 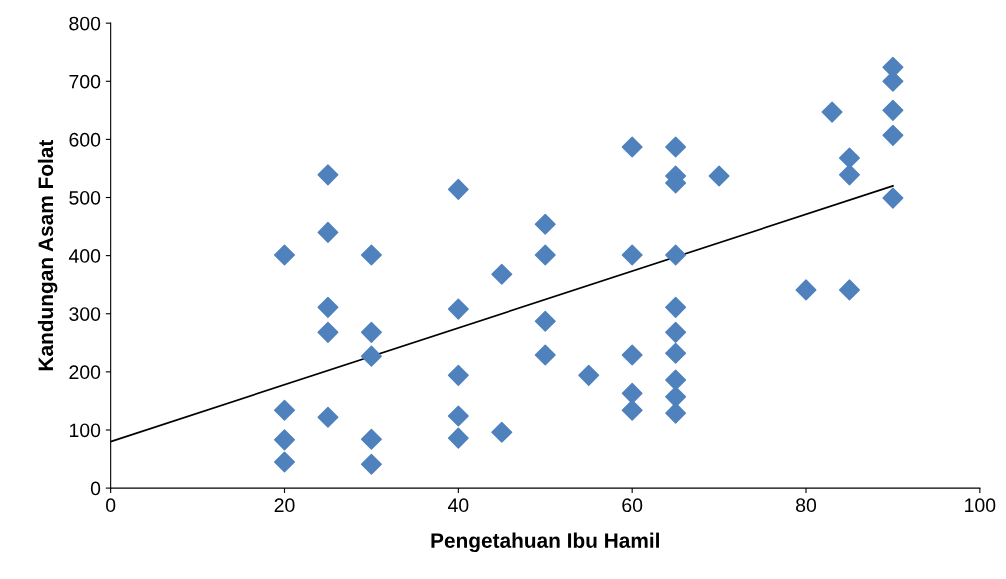 I want to click on y-tick-label: 600, so click(x=85, y=139).